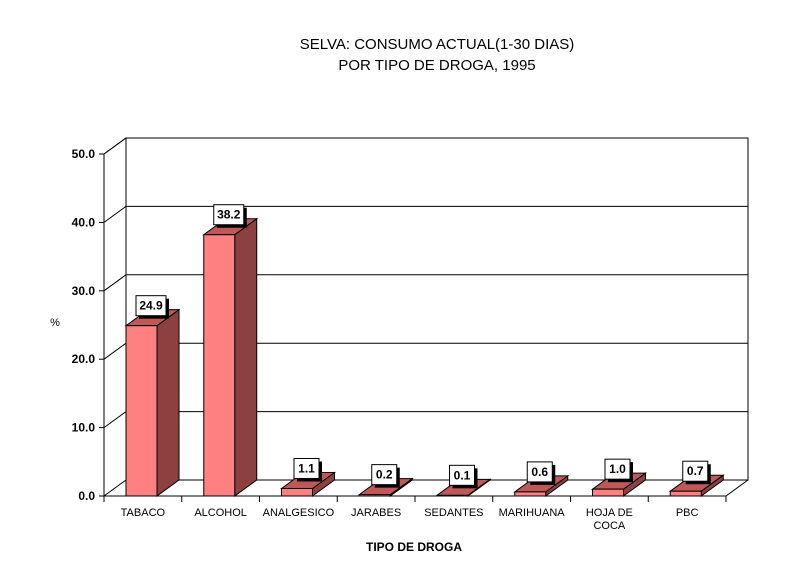 The height and width of the screenshot is (577, 795). I want to click on category-label: TABACO, so click(143, 513).